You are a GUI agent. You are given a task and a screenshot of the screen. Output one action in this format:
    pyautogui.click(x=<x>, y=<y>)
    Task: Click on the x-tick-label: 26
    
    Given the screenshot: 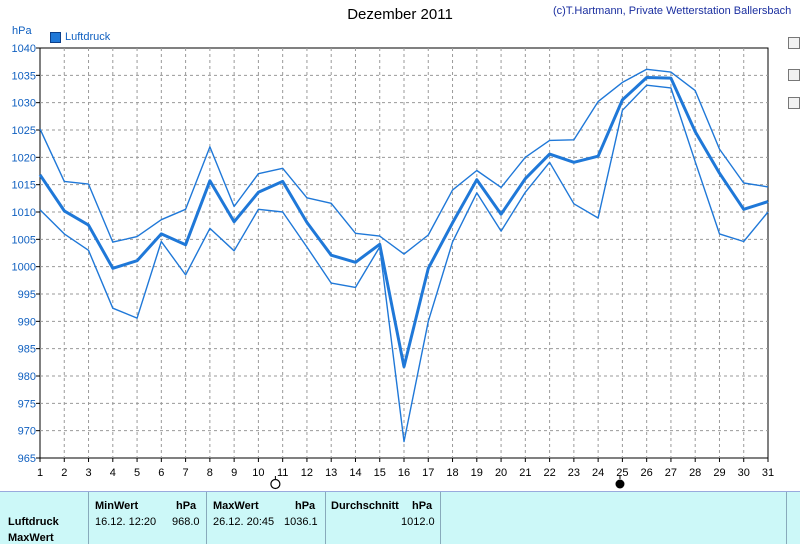 What is the action you would take?
    pyautogui.click(x=647, y=473)
    